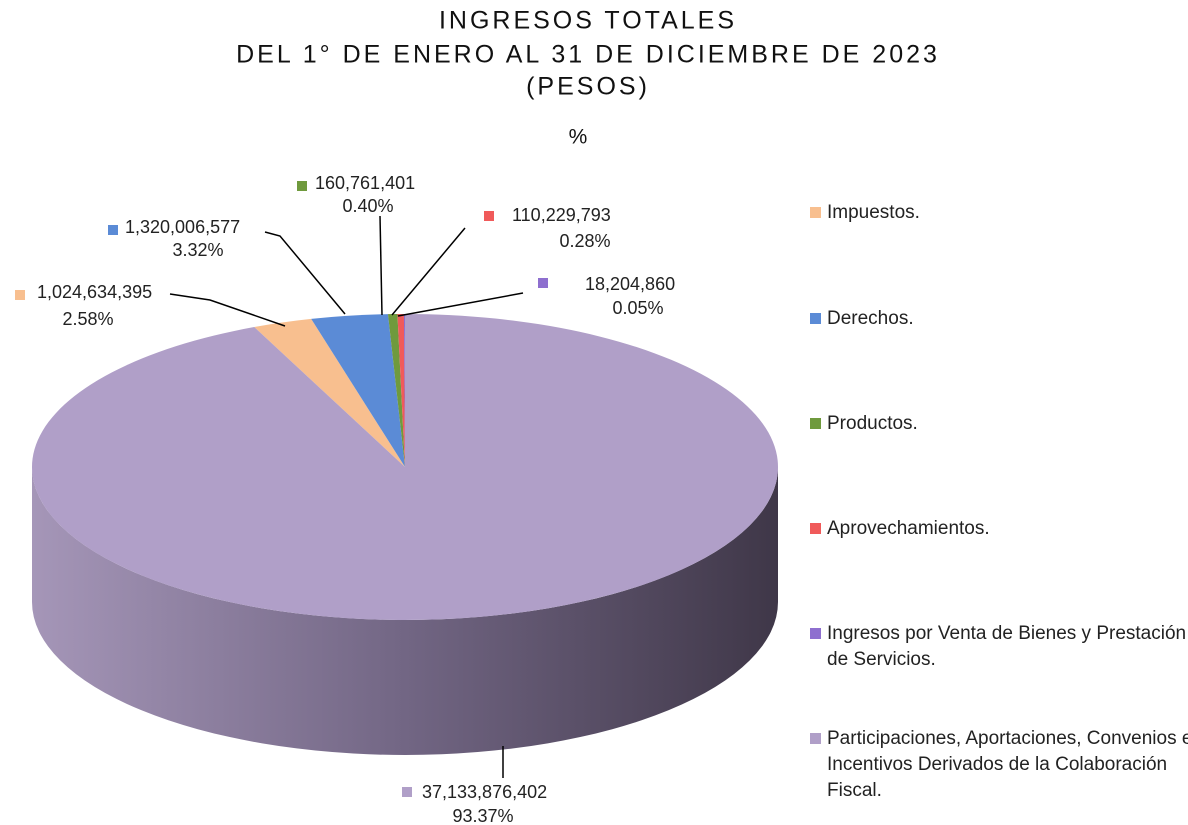 The height and width of the screenshot is (825, 1188). What do you see at coordinates (630, 284) in the screenshot?
I see `value-label: 18,204,860` at bounding box center [630, 284].